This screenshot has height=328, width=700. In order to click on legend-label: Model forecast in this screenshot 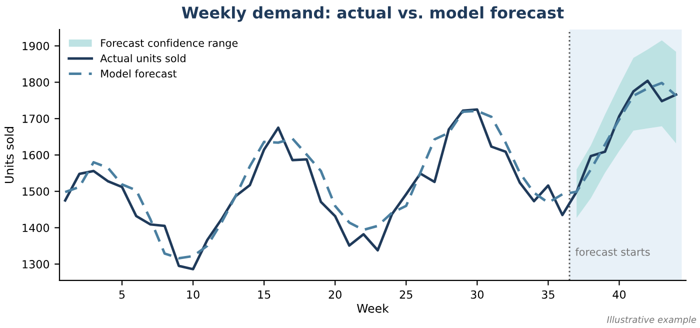, I will do `click(139, 73)`.